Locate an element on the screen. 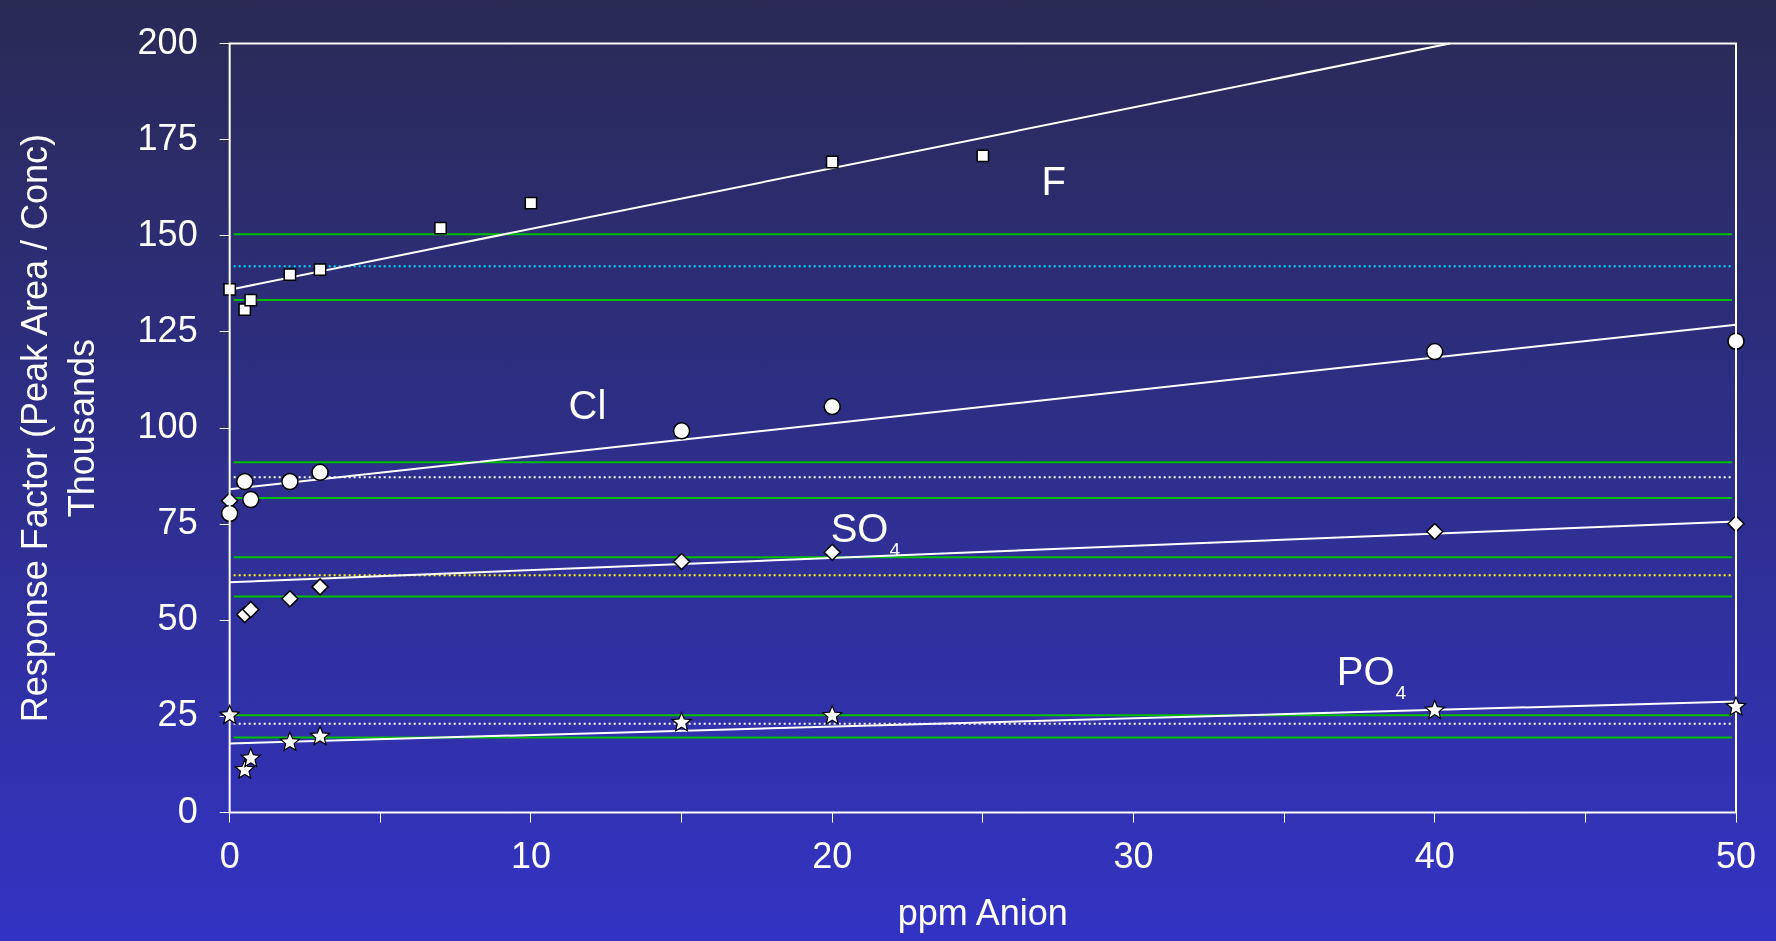 This screenshot has width=1776, height=941. x-tick-label: 50 is located at coordinates (1736, 856).